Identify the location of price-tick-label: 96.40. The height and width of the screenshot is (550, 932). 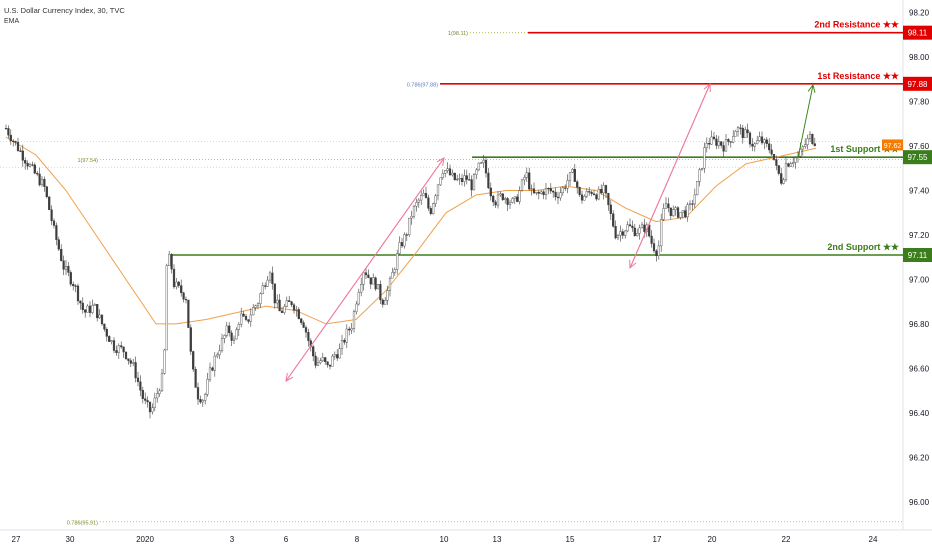
(919, 413).